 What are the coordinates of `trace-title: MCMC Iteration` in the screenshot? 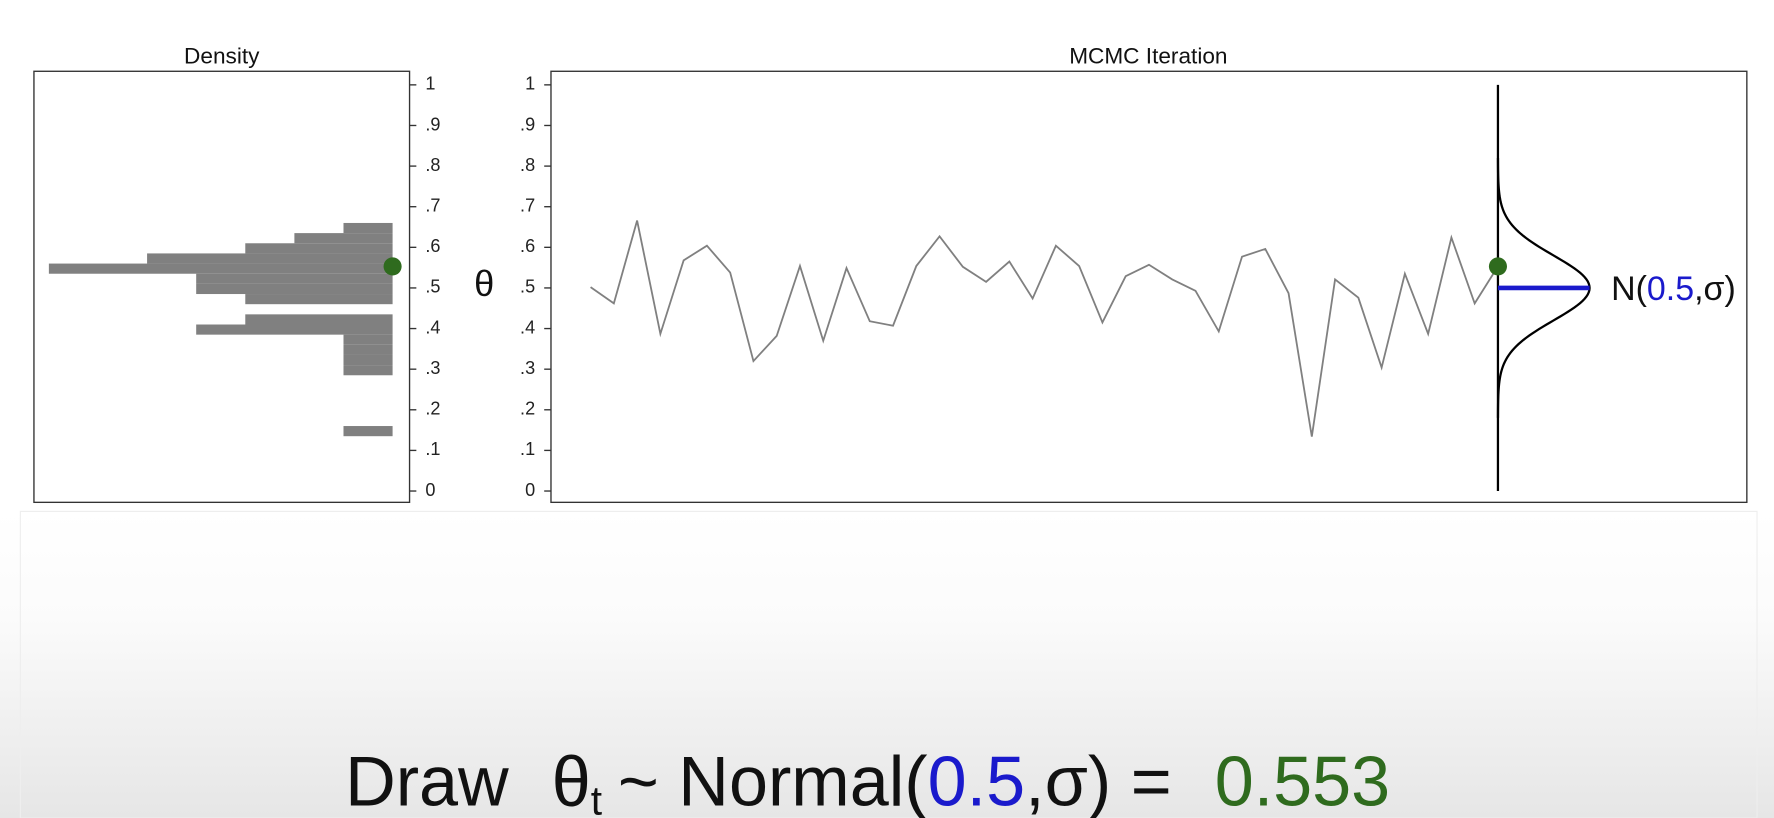 It's located at (1148, 55).